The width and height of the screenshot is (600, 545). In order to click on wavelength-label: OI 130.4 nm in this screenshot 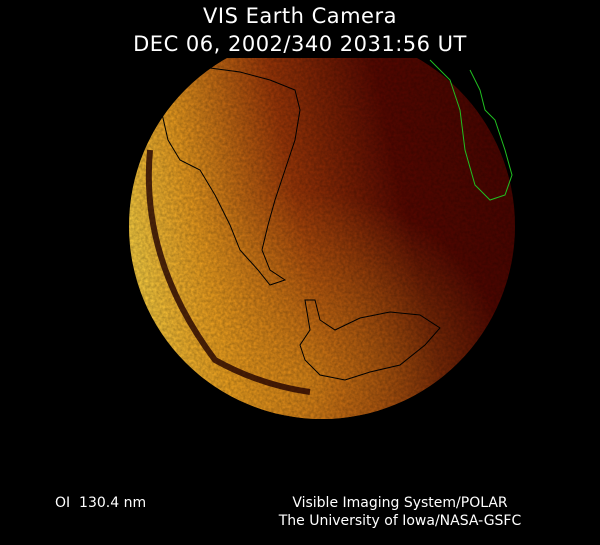, I will do `click(101, 503)`.